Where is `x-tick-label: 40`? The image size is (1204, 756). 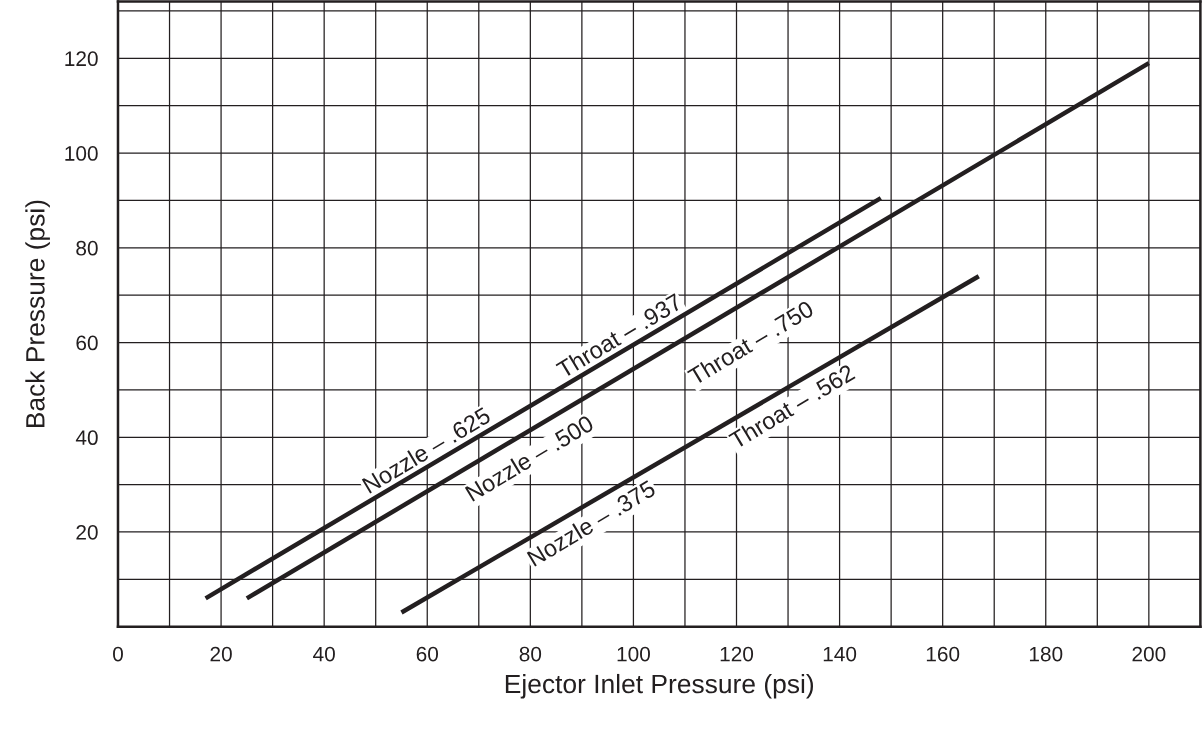
x-tick-label: 40 is located at coordinates (324, 654).